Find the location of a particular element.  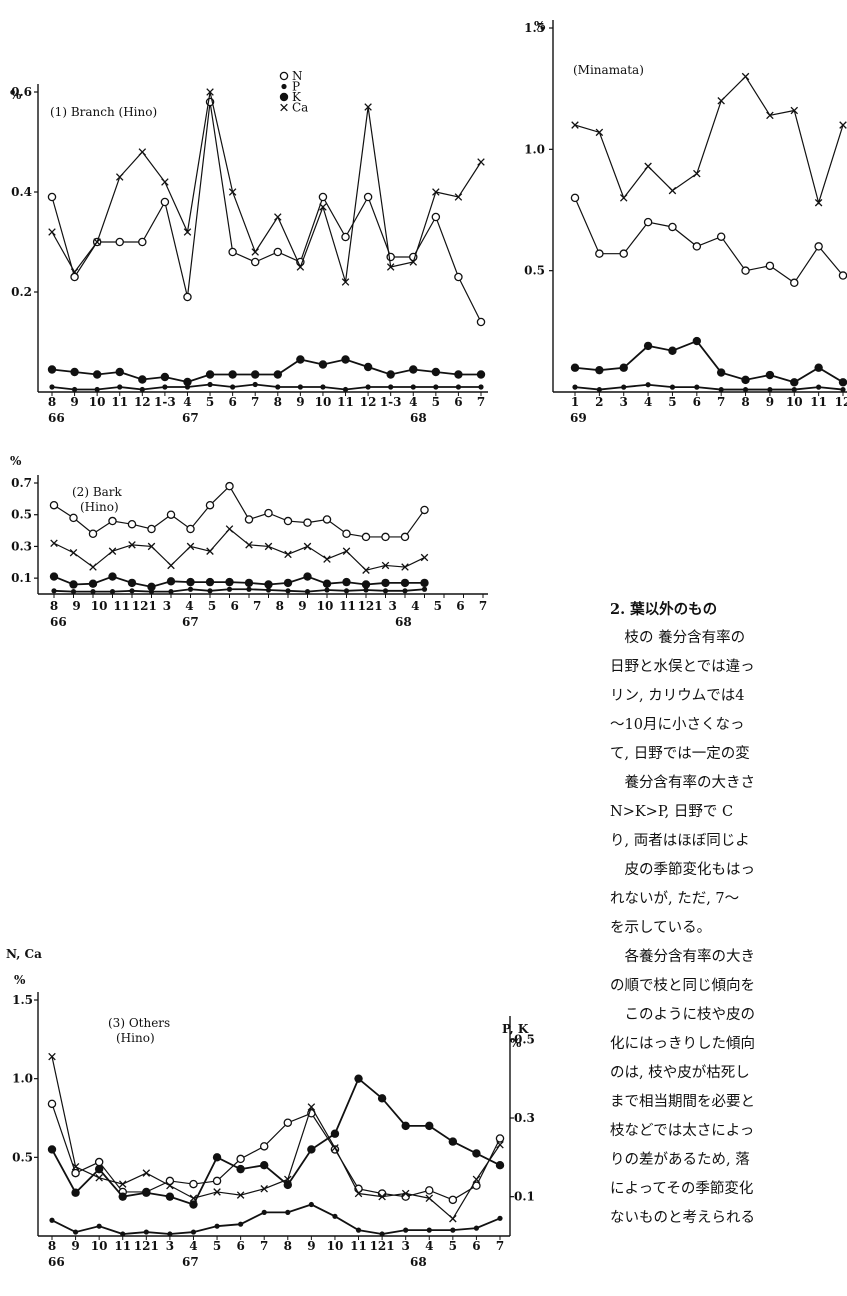

chart-subtitle: (Hino) is located at coordinates (99, 507).